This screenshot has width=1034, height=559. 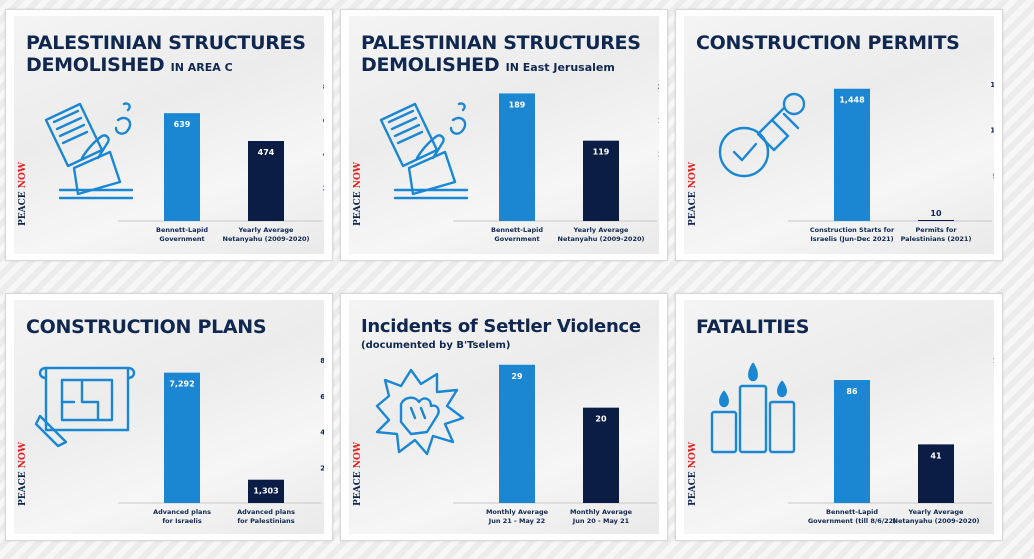 What do you see at coordinates (181, 384) in the screenshot?
I see `bar-value-label: 7,292` at bounding box center [181, 384].